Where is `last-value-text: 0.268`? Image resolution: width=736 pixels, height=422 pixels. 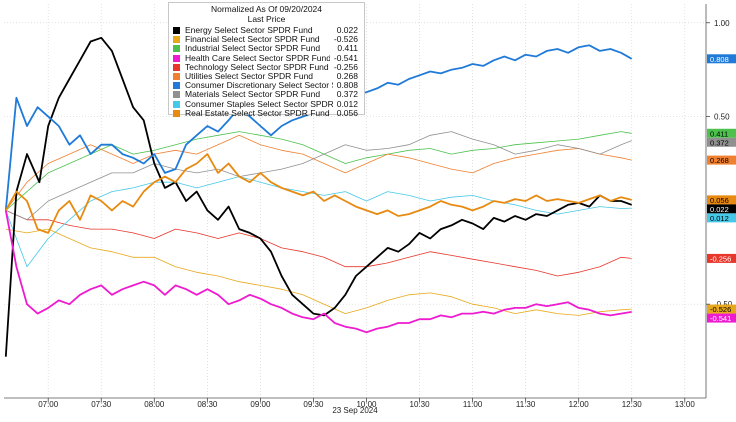
last-value-text: 0.268 is located at coordinates (719, 160).